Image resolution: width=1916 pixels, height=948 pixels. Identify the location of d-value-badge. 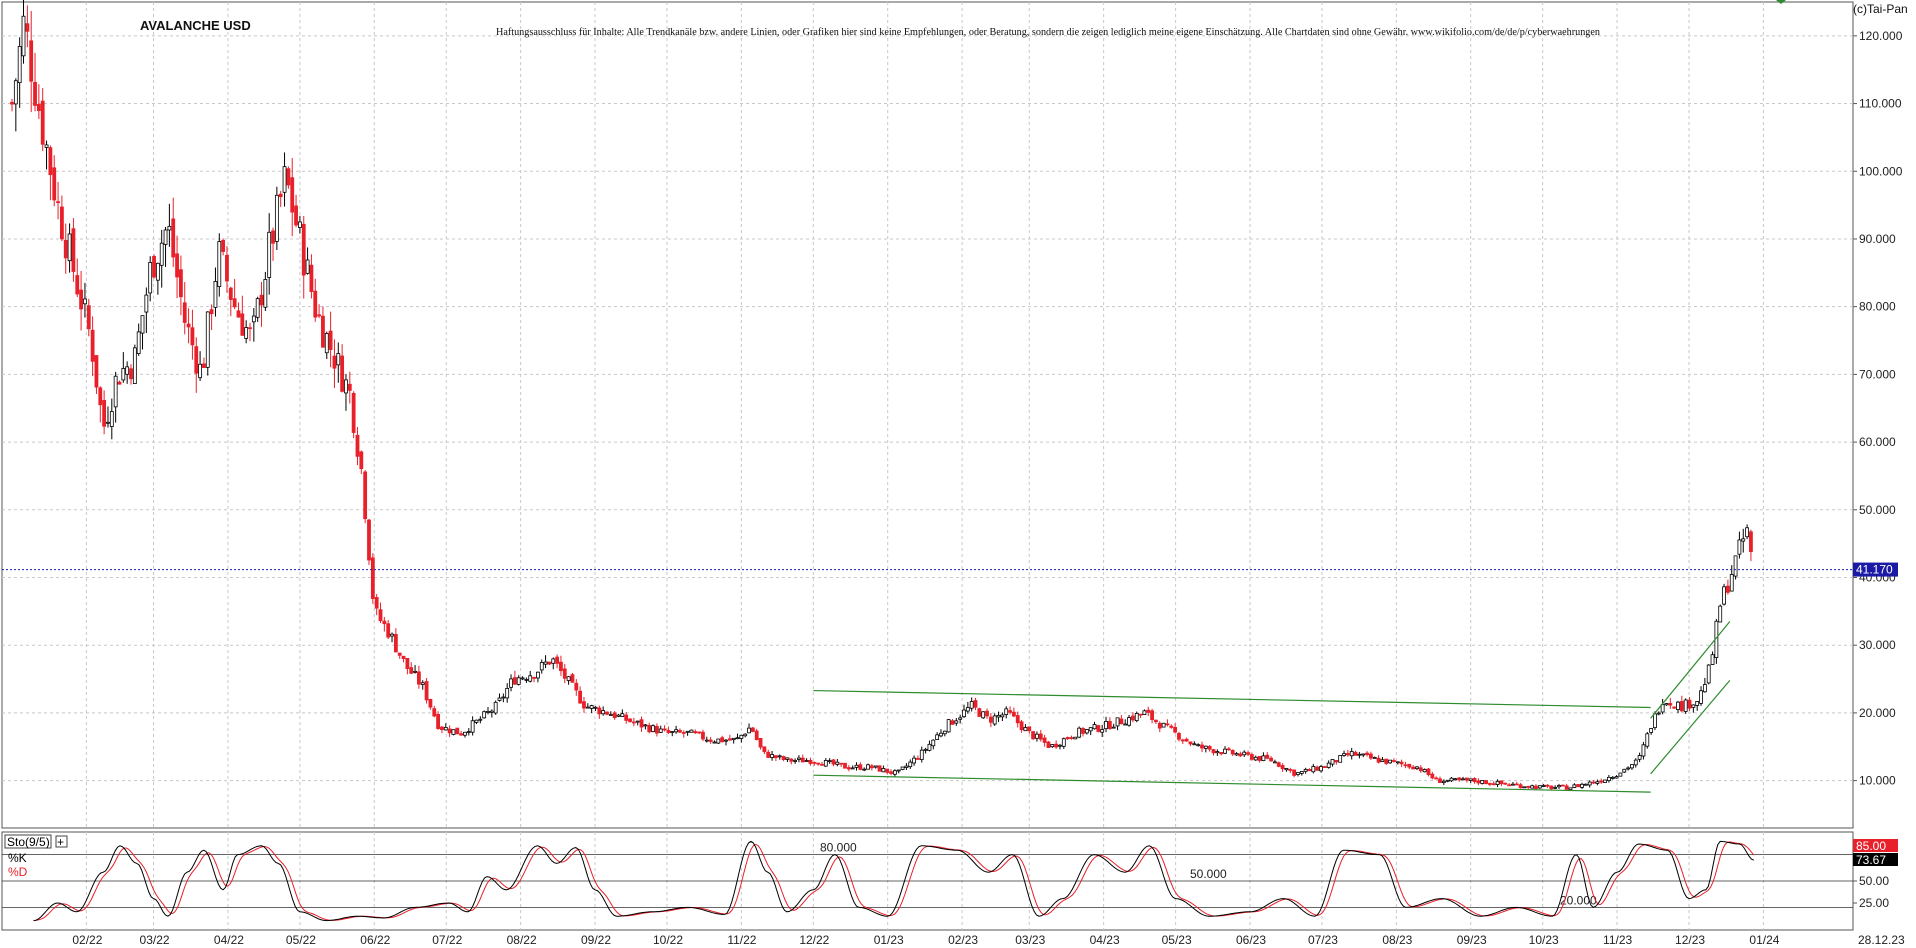
(1875, 845).